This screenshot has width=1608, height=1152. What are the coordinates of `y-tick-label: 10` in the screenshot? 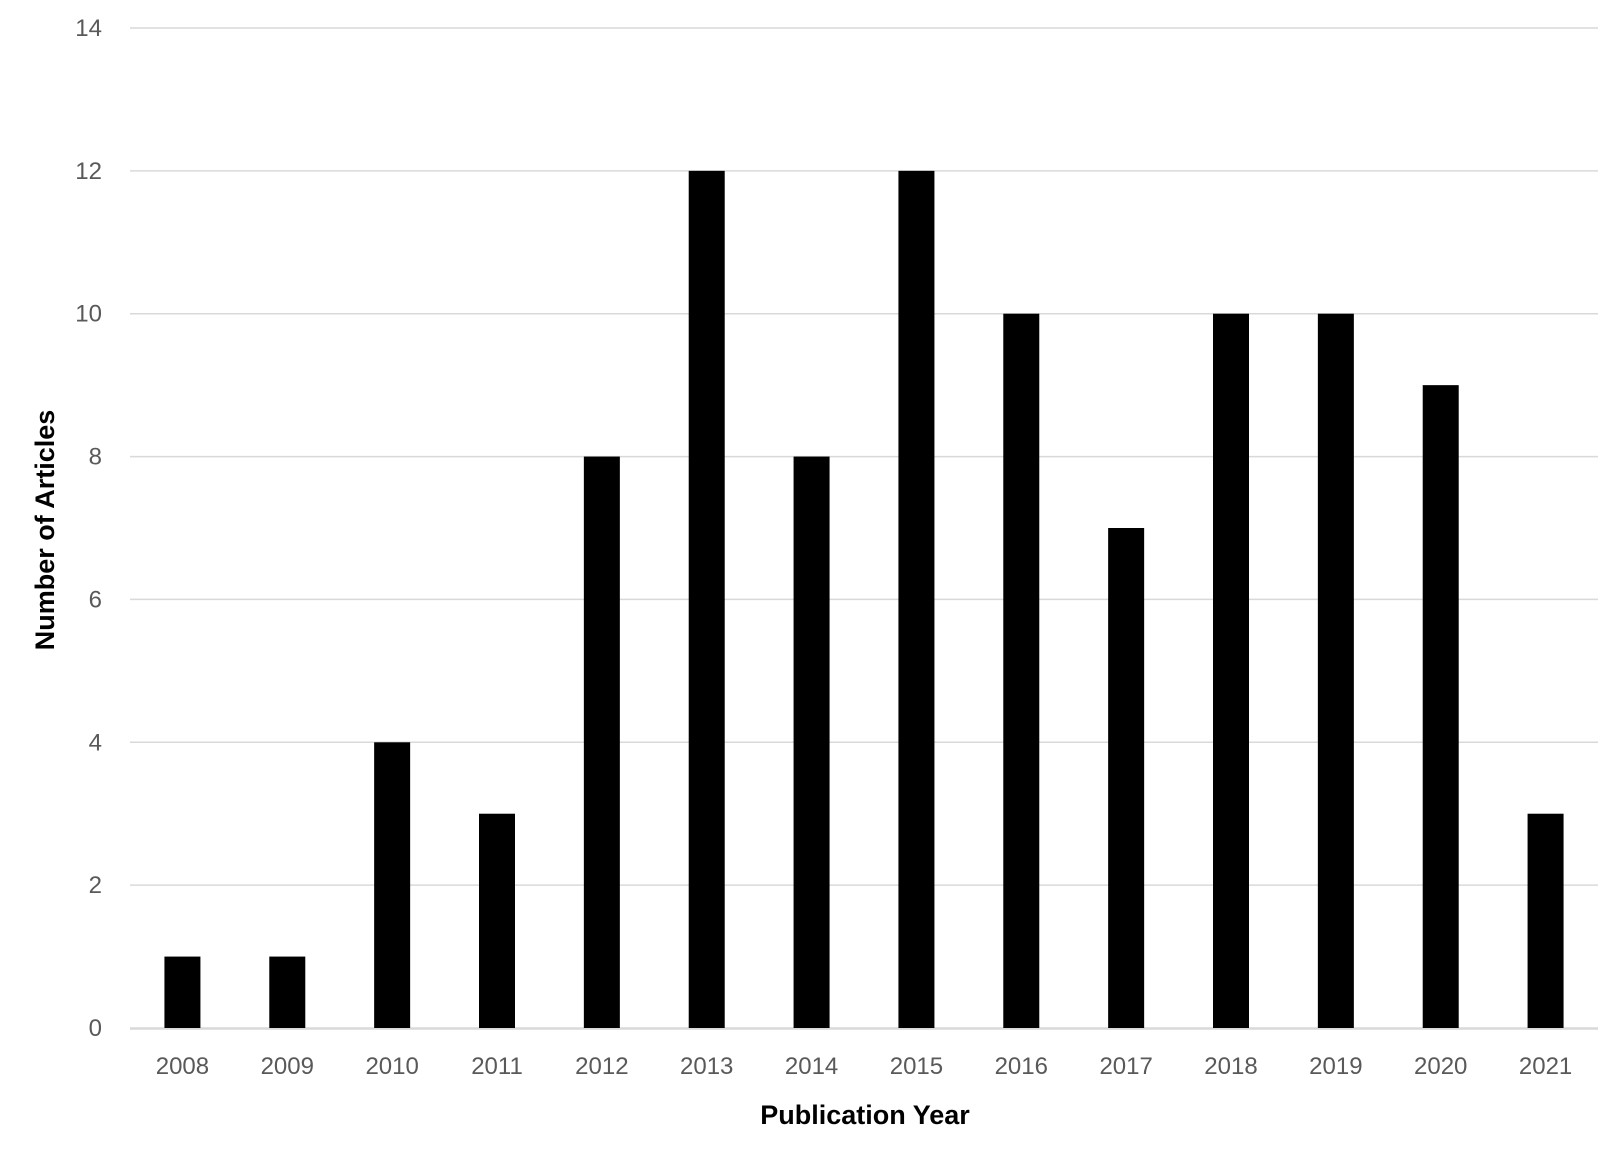 It's located at (88, 314).